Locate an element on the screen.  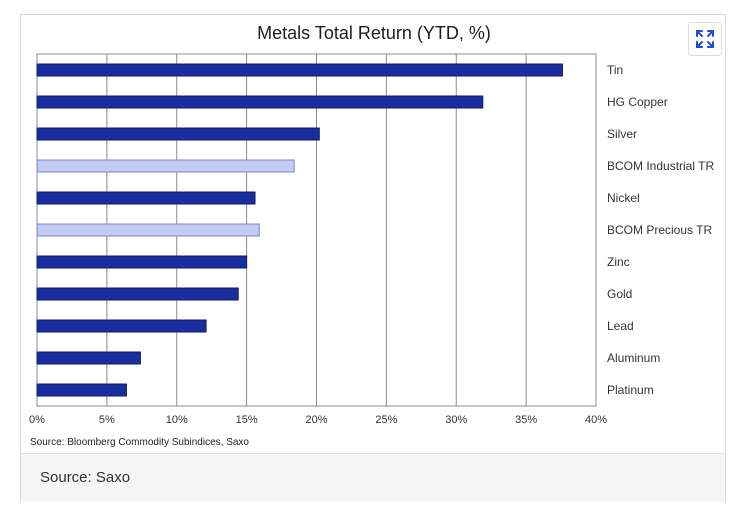
category-label: BCOM Precious TR is located at coordinates (659, 230).